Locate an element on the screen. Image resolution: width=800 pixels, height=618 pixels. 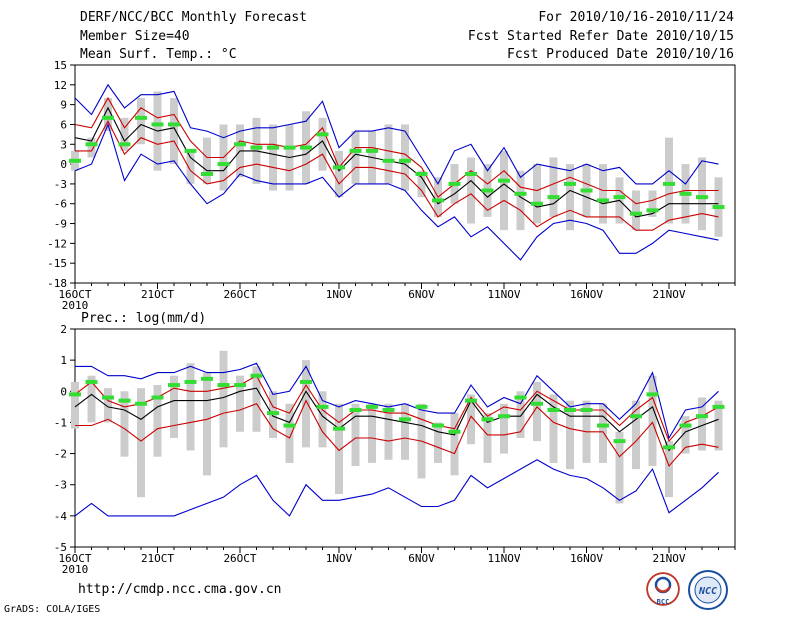
y-tick-label: -5 is located at coordinates (60, 547).